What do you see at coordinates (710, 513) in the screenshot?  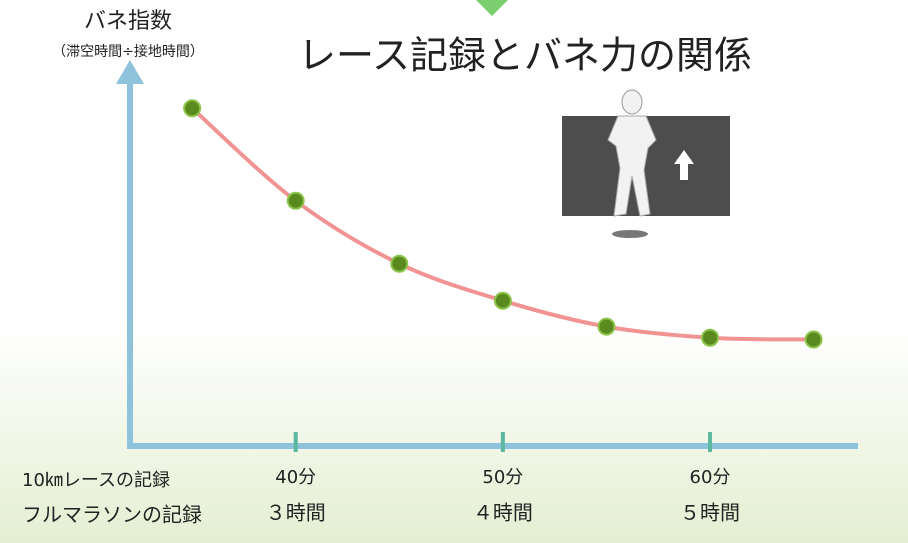 I see `x-tick-sublabel: ５時間` at bounding box center [710, 513].